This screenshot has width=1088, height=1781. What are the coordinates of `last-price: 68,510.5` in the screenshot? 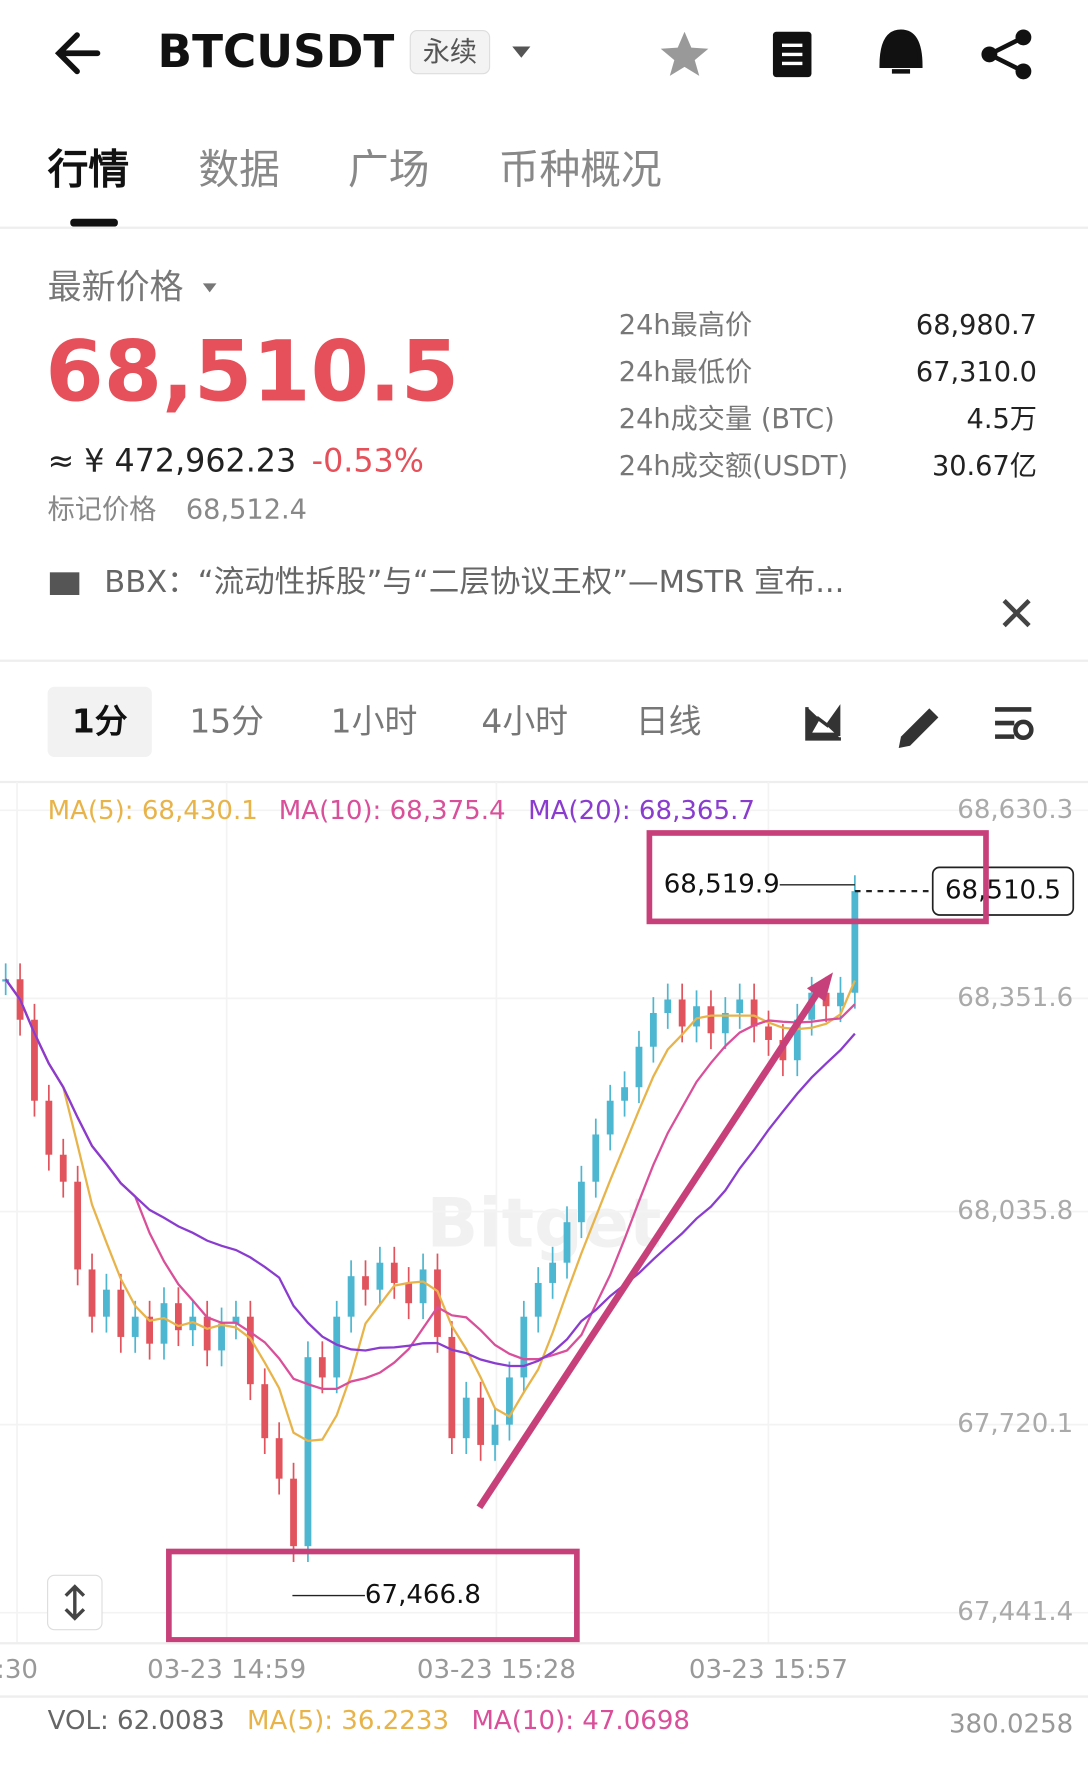 It's located at (252, 371).